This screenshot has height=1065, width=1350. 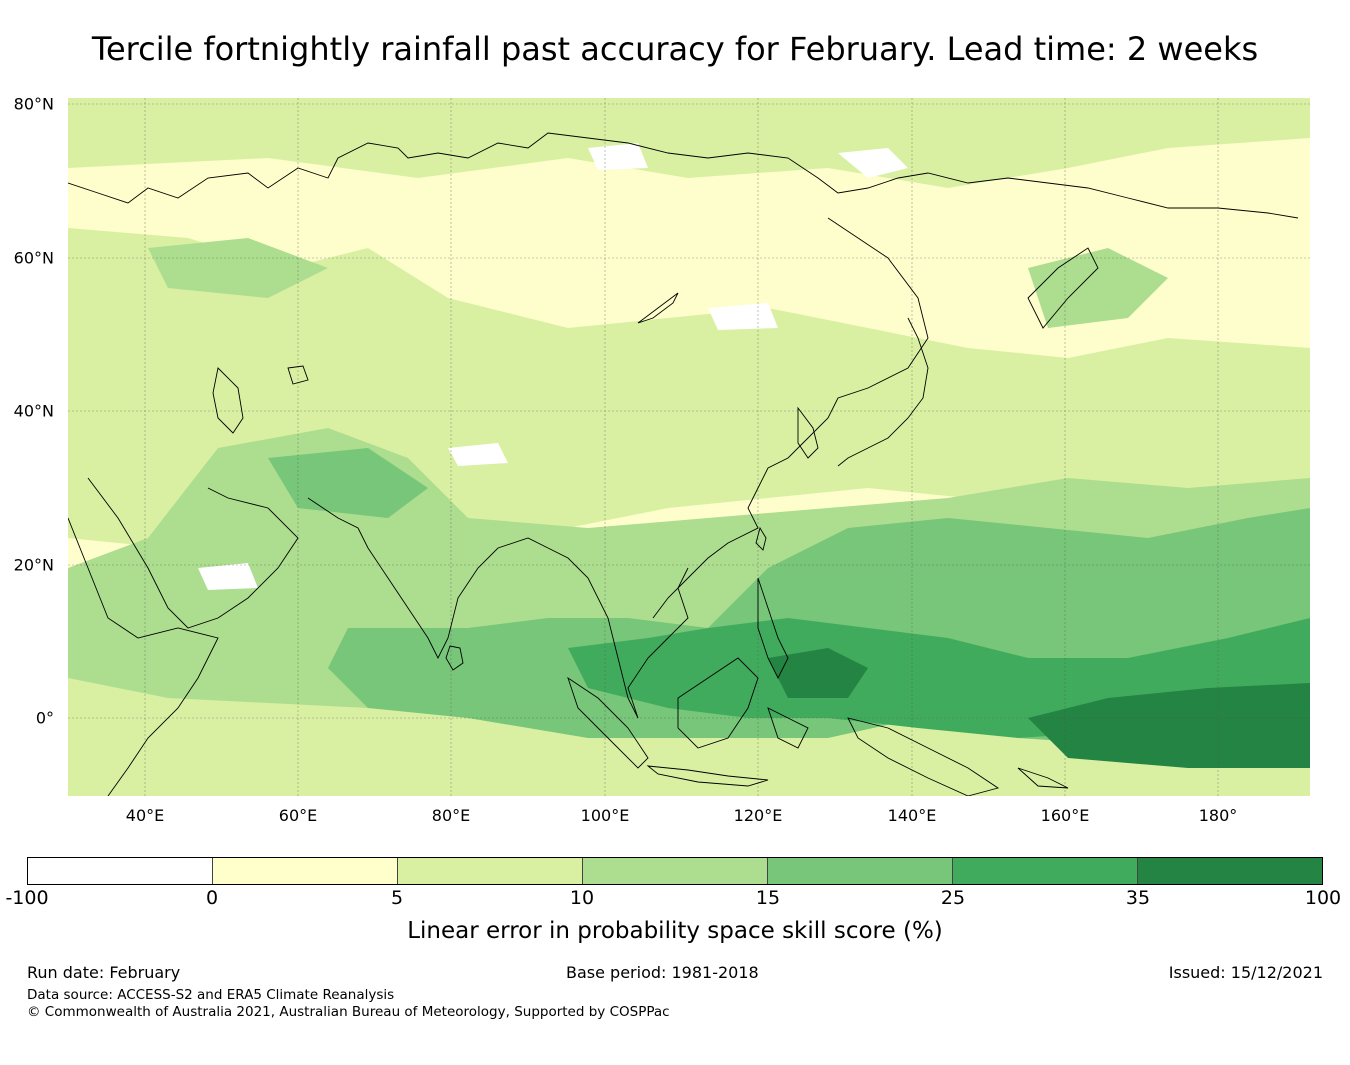 What do you see at coordinates (707, 776) in the screenshot?
I see `coastline-java` at bounding box center [707, 776].